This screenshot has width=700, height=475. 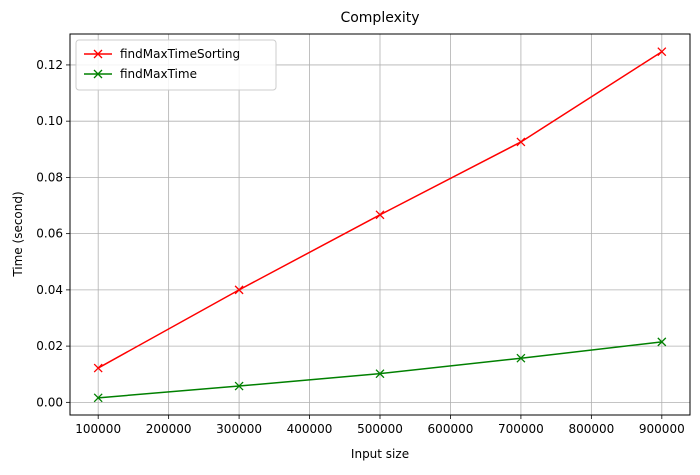 What do you see at coordinates (49, 121) in the screenshot?
I see `y-tick-label: 0.10` at bounding box center [49, 121].